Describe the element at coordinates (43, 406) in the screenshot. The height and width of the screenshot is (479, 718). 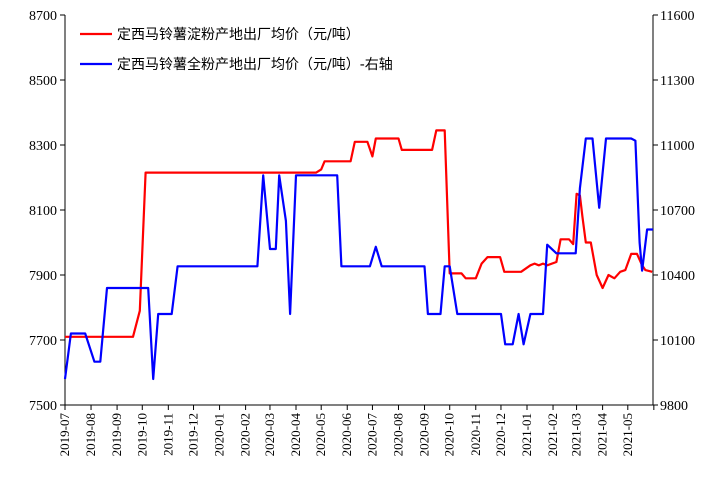
I see `left-tick-label: 7500` at that location.